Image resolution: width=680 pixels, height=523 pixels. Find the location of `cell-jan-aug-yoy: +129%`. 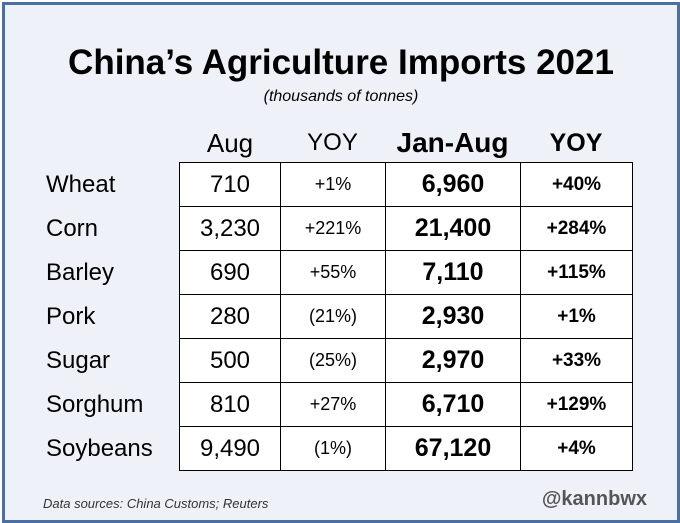

cell-jan-aug-yoy: +129% is located at coordinates (576, 404).